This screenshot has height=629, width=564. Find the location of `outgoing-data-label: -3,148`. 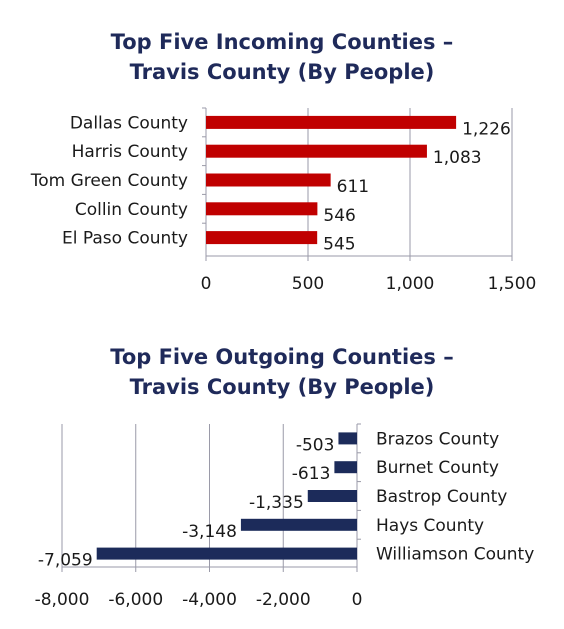

outgoing-data-label: -3,148 is located at coordinates (209, 532).